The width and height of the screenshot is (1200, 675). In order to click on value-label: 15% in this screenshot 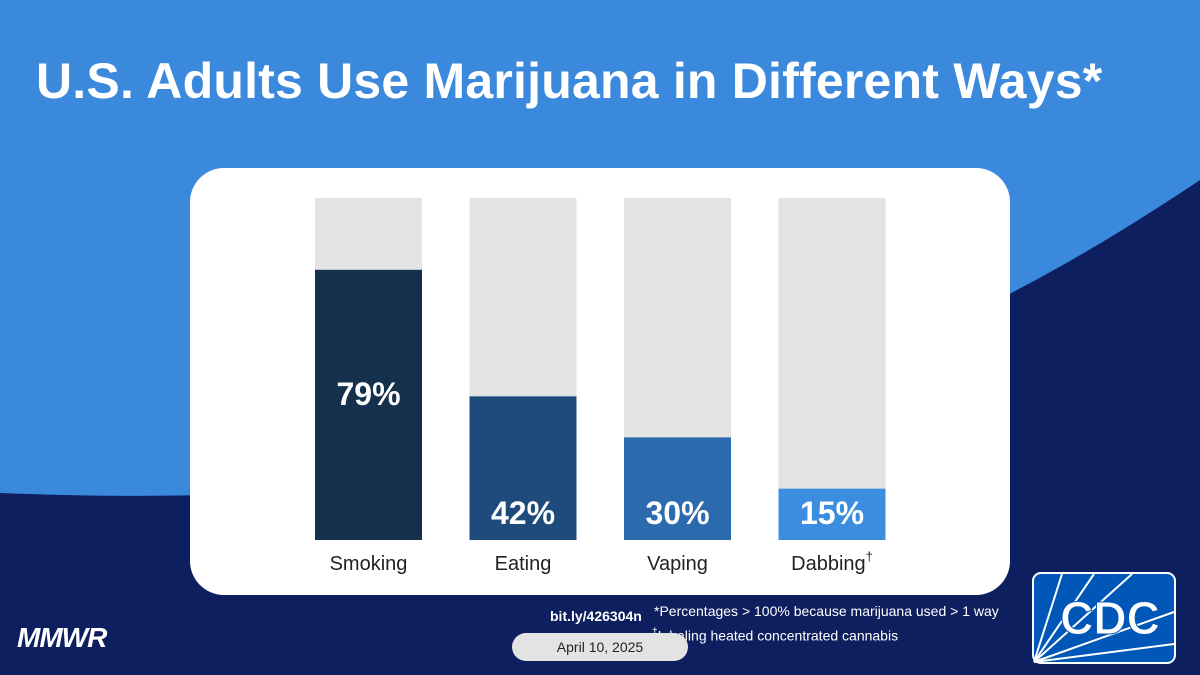, I will do `click(832, 513)`.